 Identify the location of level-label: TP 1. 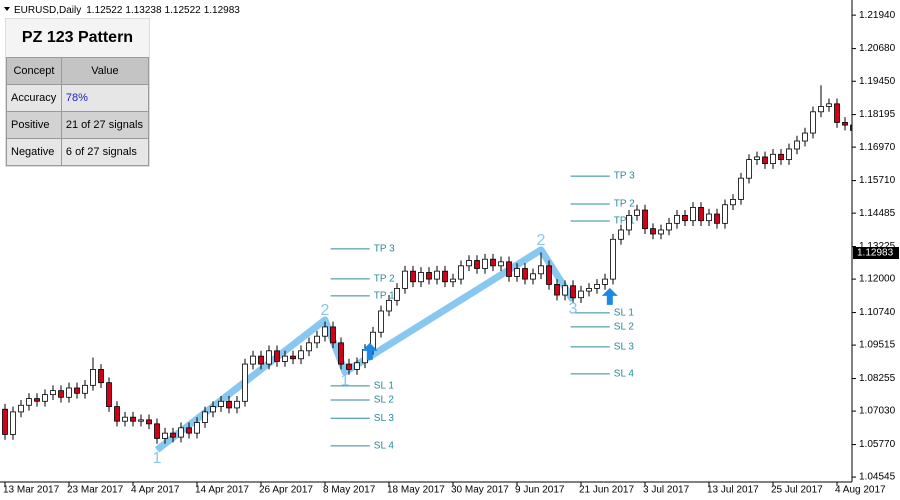
(624, 221).